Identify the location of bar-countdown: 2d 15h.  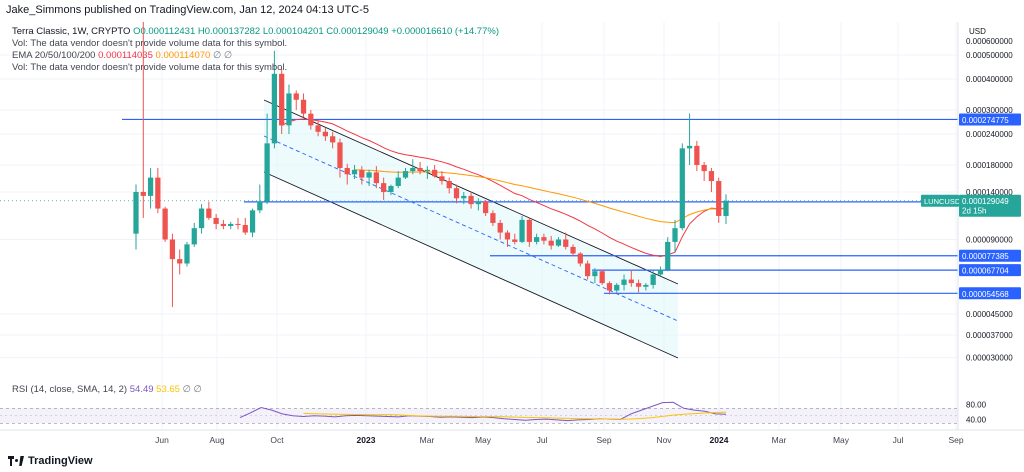
(974, 211).